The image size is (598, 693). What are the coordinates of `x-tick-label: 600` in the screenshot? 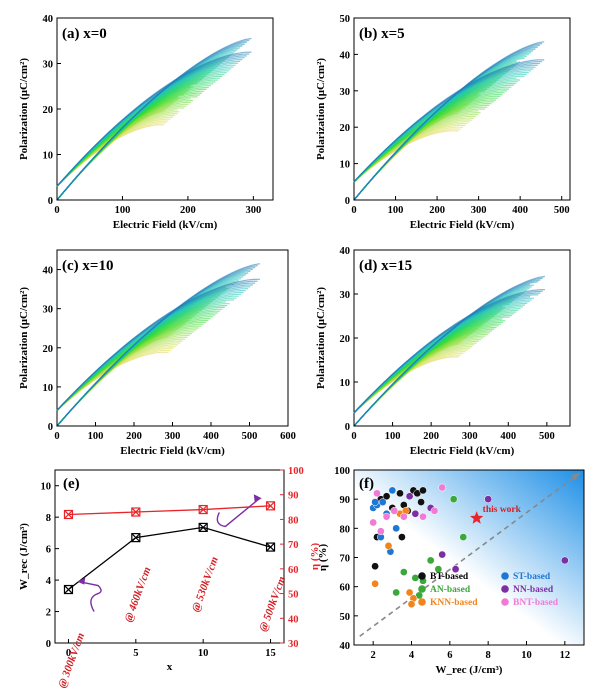 It's located at (288, 436).